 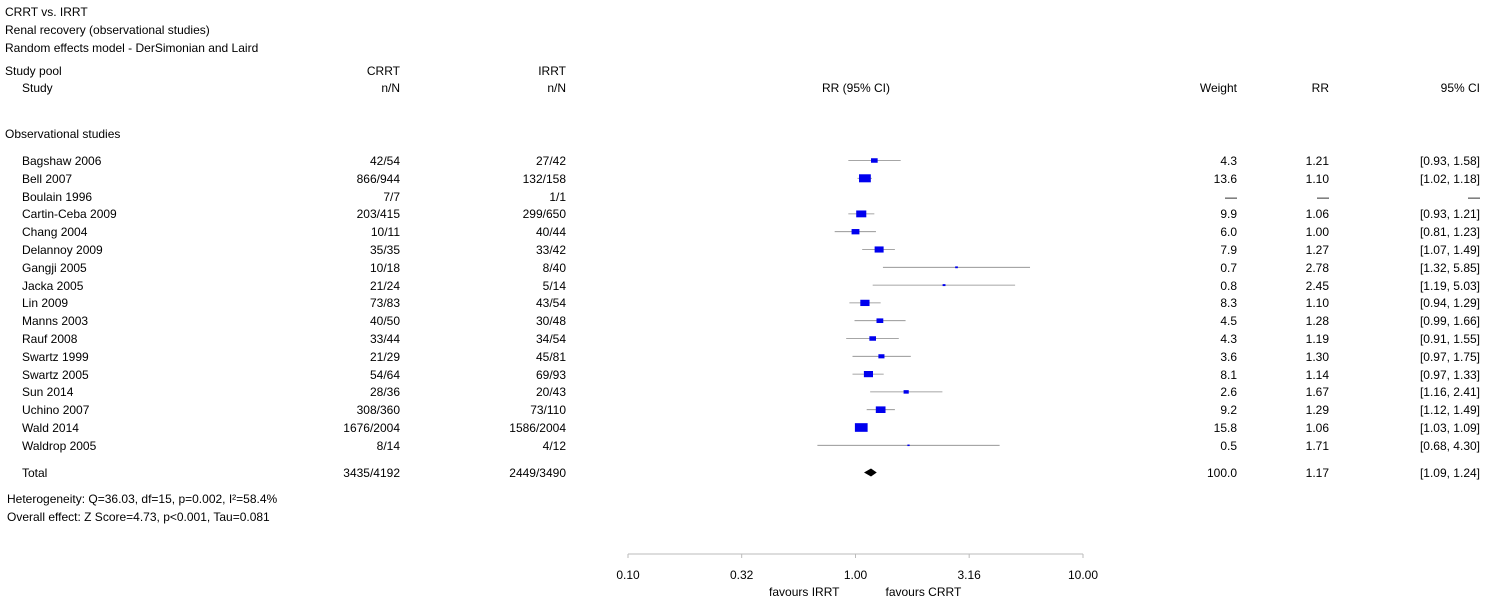 What do you see at coordinates (35, 473) in the screenshot?
I see `total-label: Total` at bounding box center [35, 473].